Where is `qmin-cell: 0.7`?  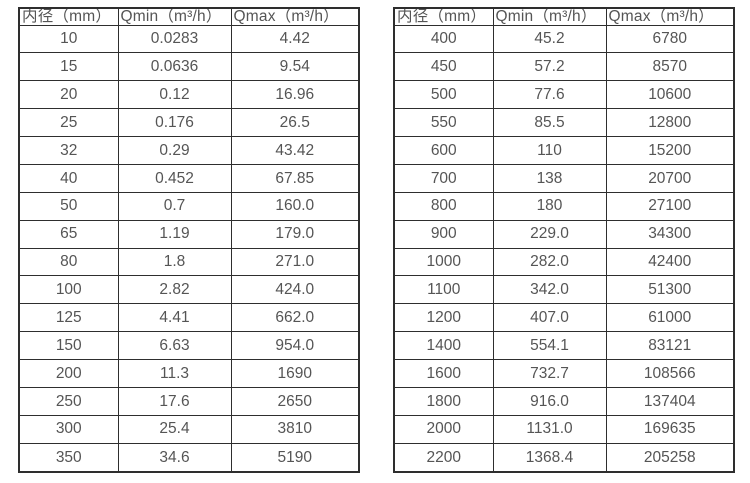
qmin-cell: 0.7 is located at coordinates (174, 206).